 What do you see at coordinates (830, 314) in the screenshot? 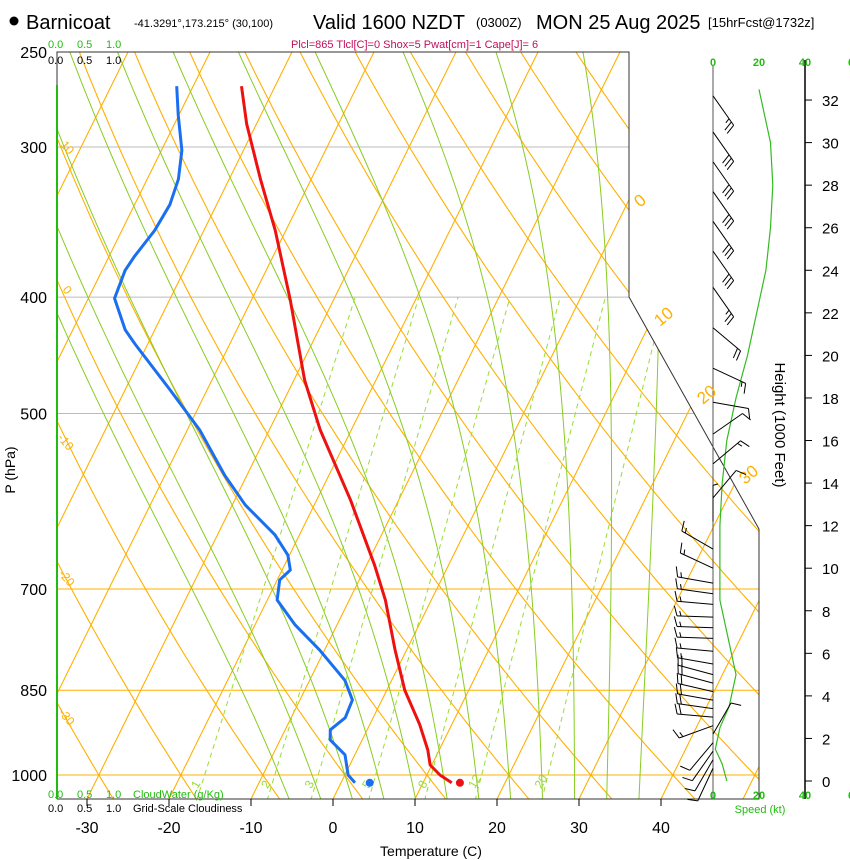
I see `height-tick-label: 22` at bounding box center [830, 314].